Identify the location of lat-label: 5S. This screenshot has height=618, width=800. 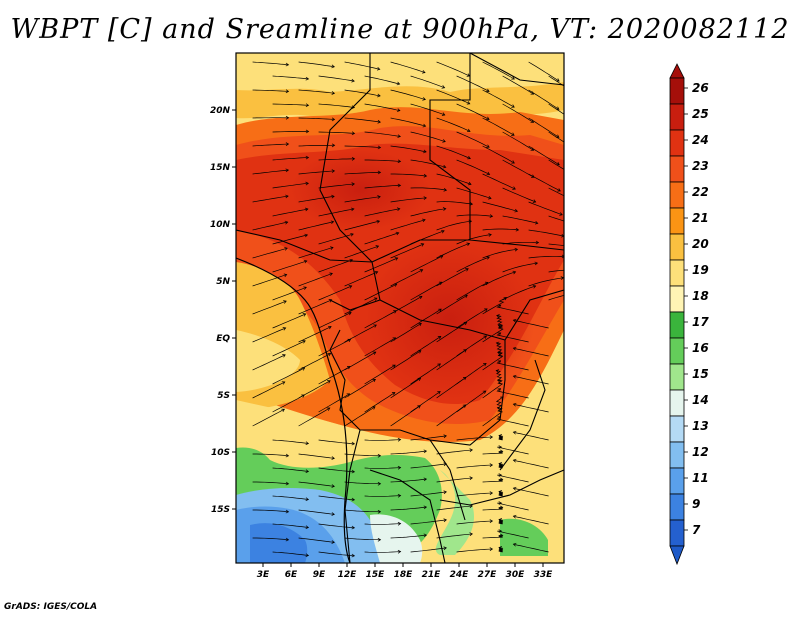
(223, 396).